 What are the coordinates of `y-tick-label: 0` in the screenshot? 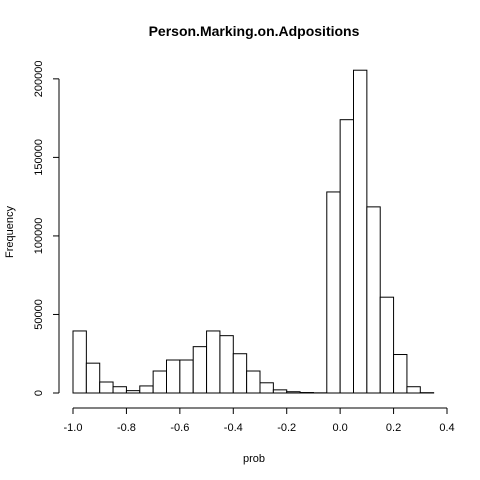 It's located at (39, 393).